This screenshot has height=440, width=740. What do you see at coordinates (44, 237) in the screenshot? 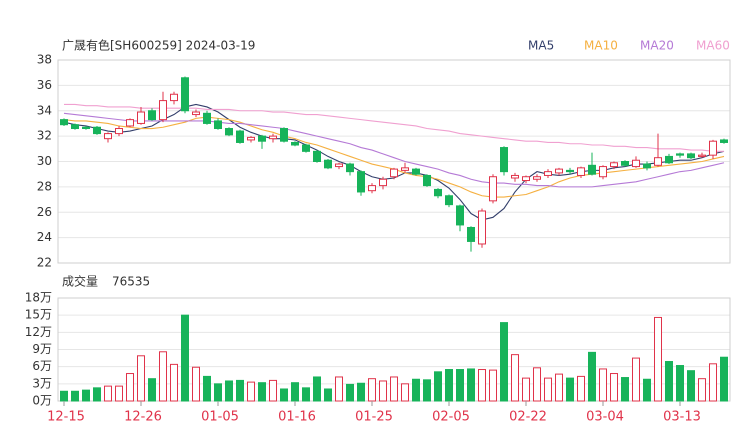
I see `y-tick-label: 24` at bounding box center [44, 237].